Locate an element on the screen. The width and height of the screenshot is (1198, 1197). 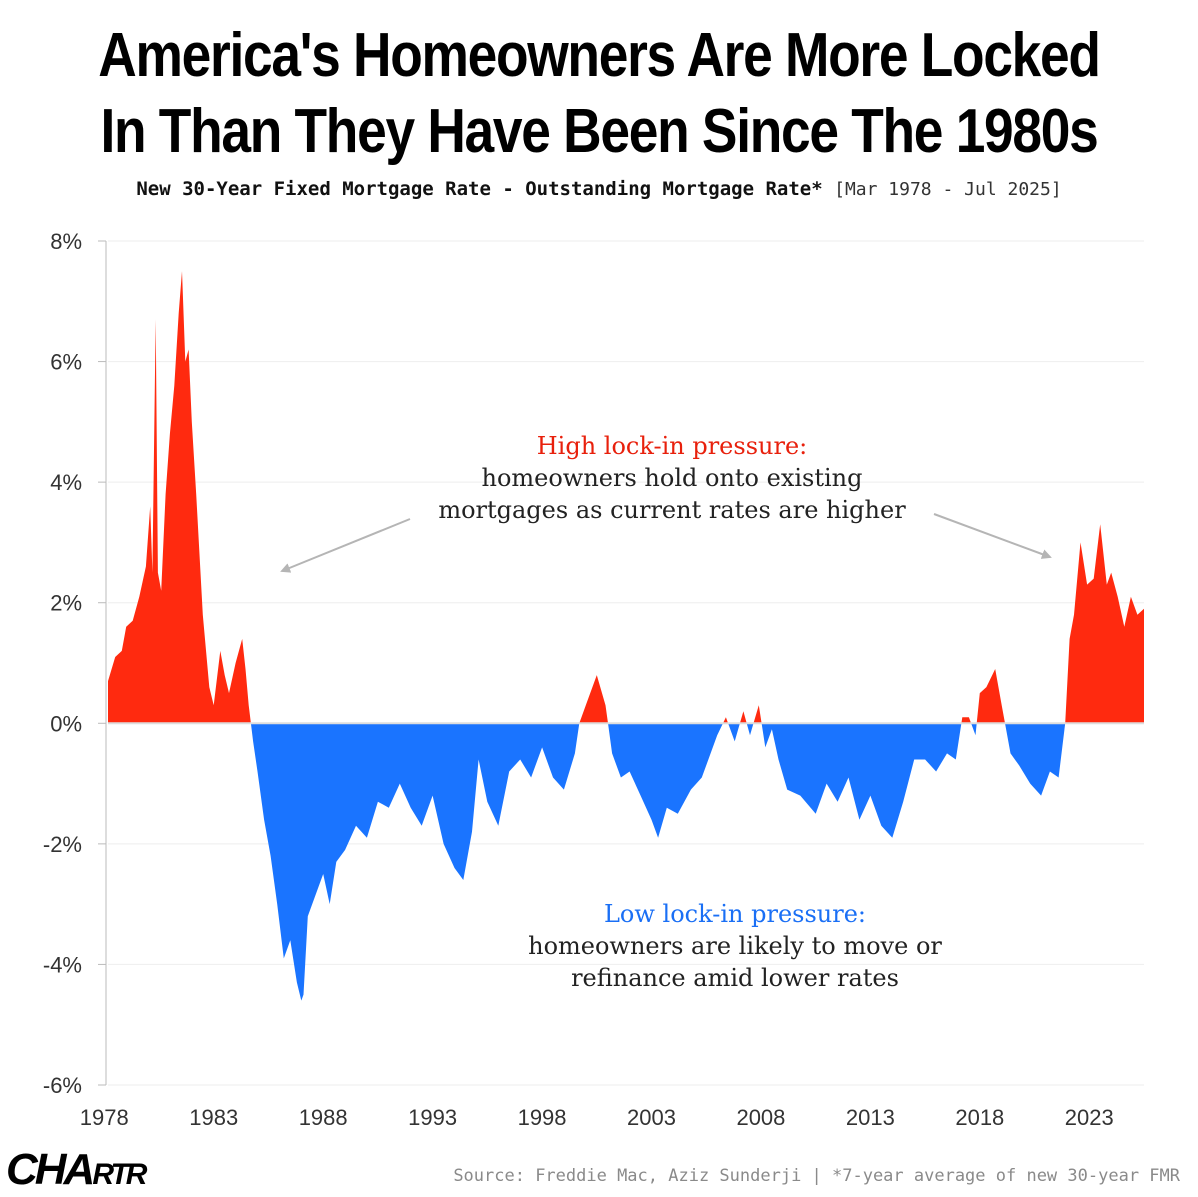
title-line-2: In Than They Have Been Since The 1980s is located at coordinates (599, 131).